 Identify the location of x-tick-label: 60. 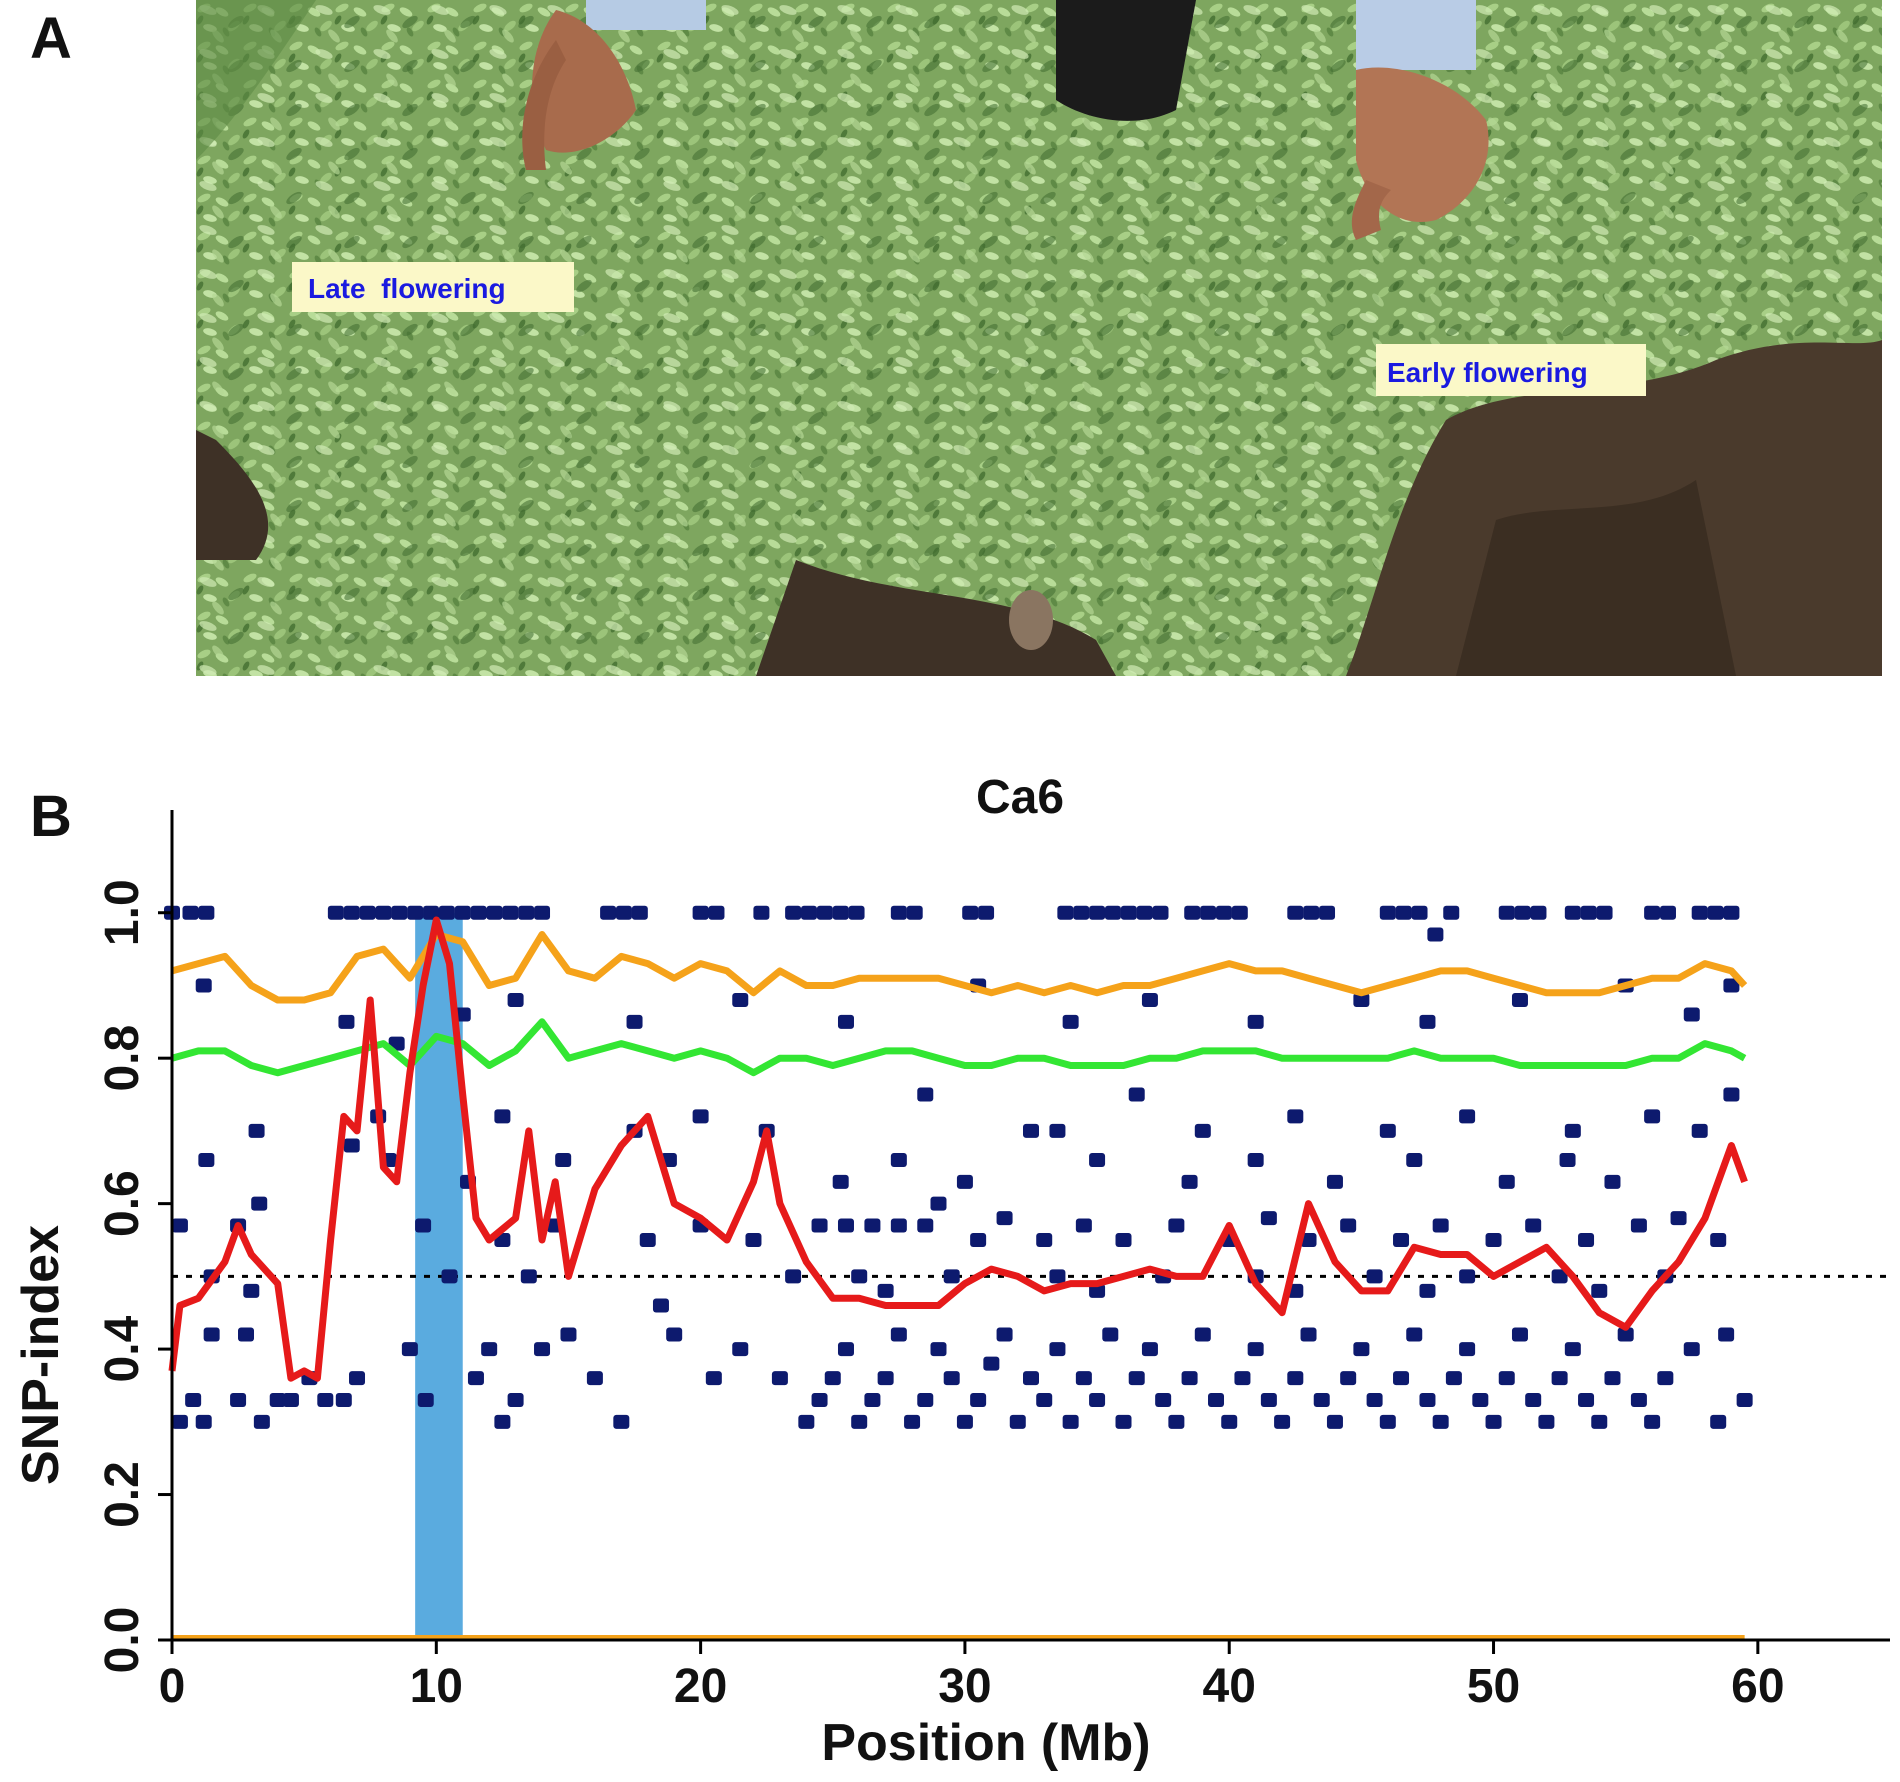
(1757, 1686).